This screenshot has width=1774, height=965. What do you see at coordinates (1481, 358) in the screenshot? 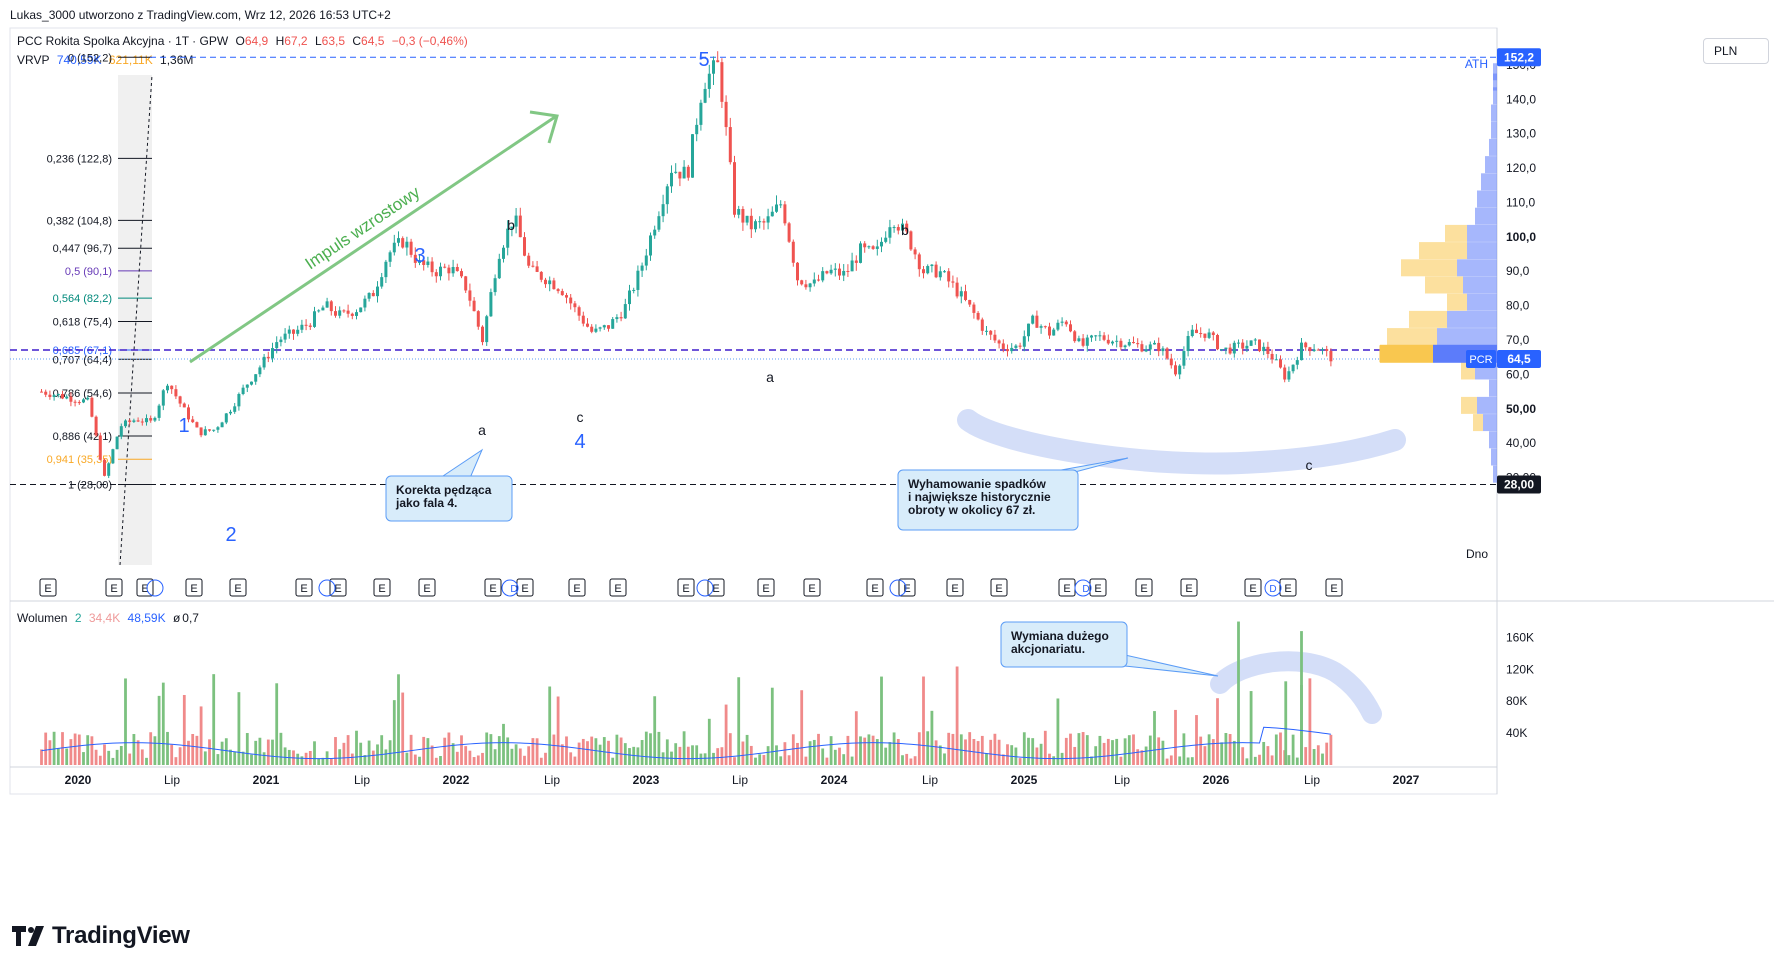
I see `symbol-badge-bg` at bounding box center [1481, 358].